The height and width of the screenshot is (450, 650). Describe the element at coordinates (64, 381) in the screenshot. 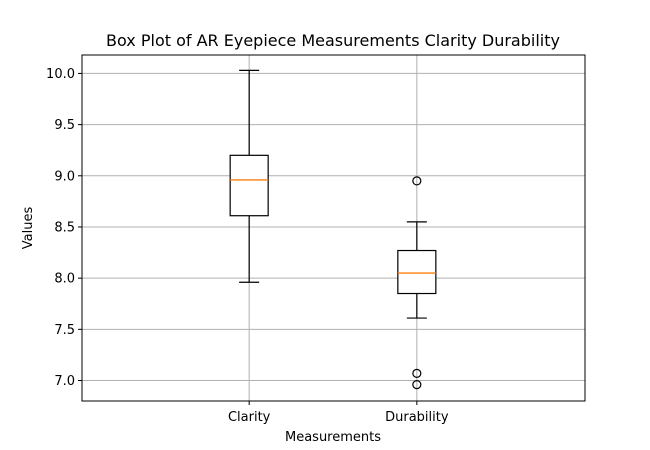

I see `y-tick-label: 7.0` at that location.